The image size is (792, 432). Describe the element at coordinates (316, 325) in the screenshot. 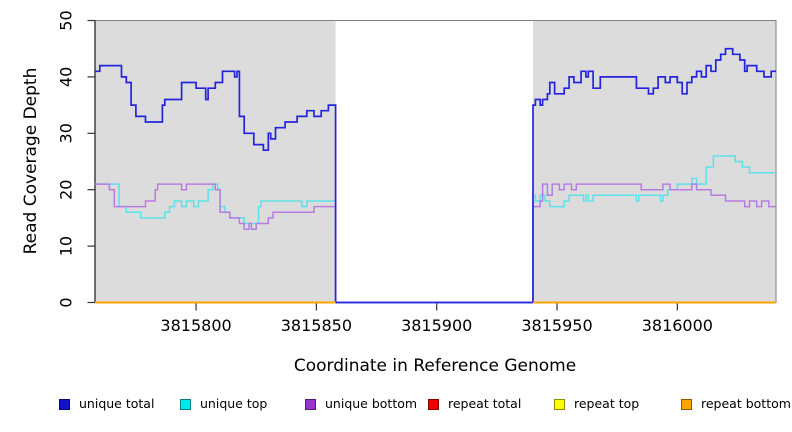

I see `x-tick-label: 3815850` at that location.